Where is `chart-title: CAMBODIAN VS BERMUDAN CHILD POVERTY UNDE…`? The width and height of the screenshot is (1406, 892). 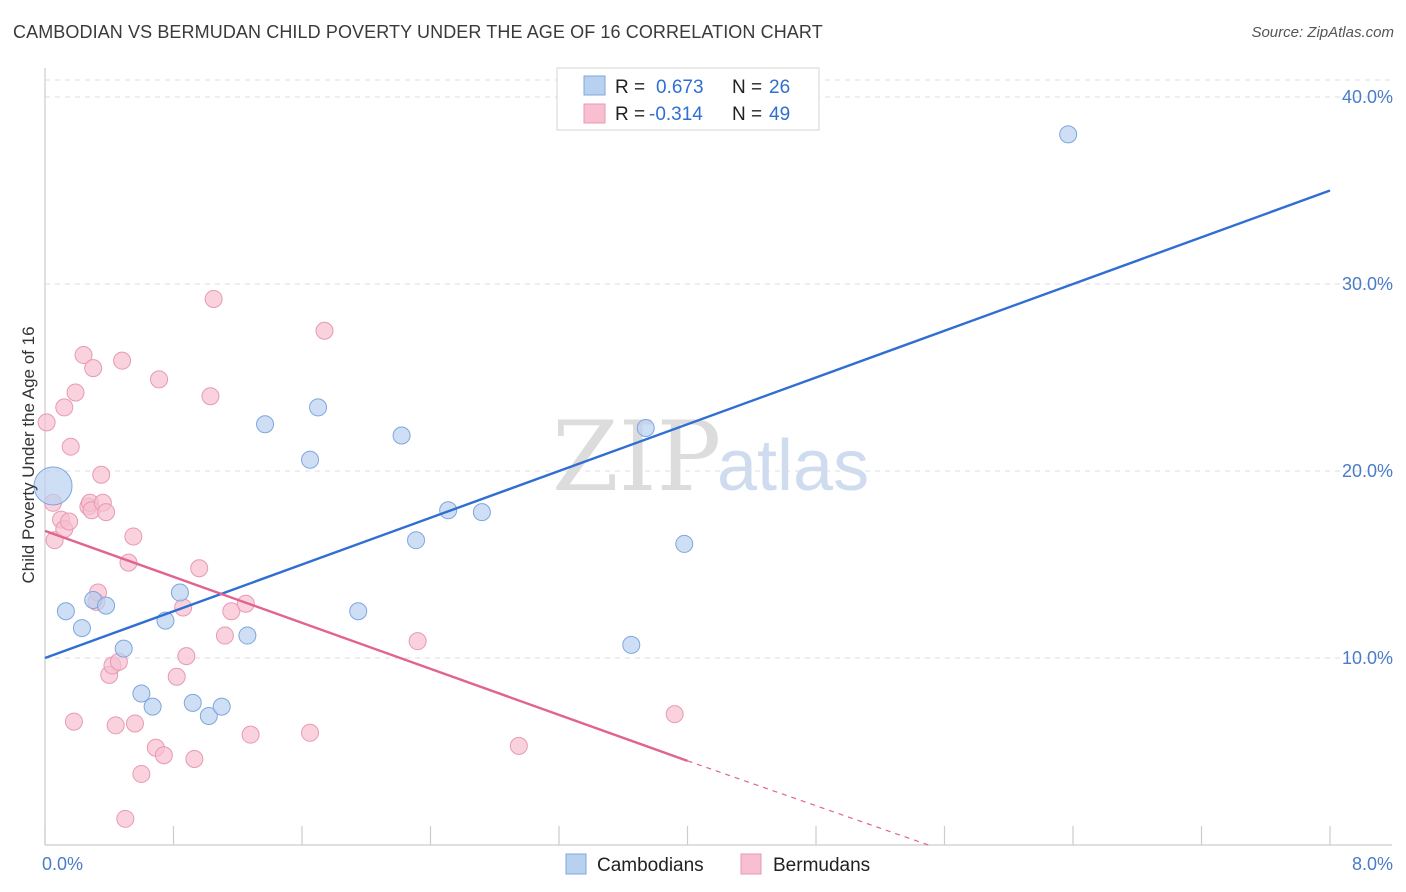
chart-title: CAMBODIAN VS BERMUDAN CHILD POVERTY UNDE… is located at coordinates (418, 32).